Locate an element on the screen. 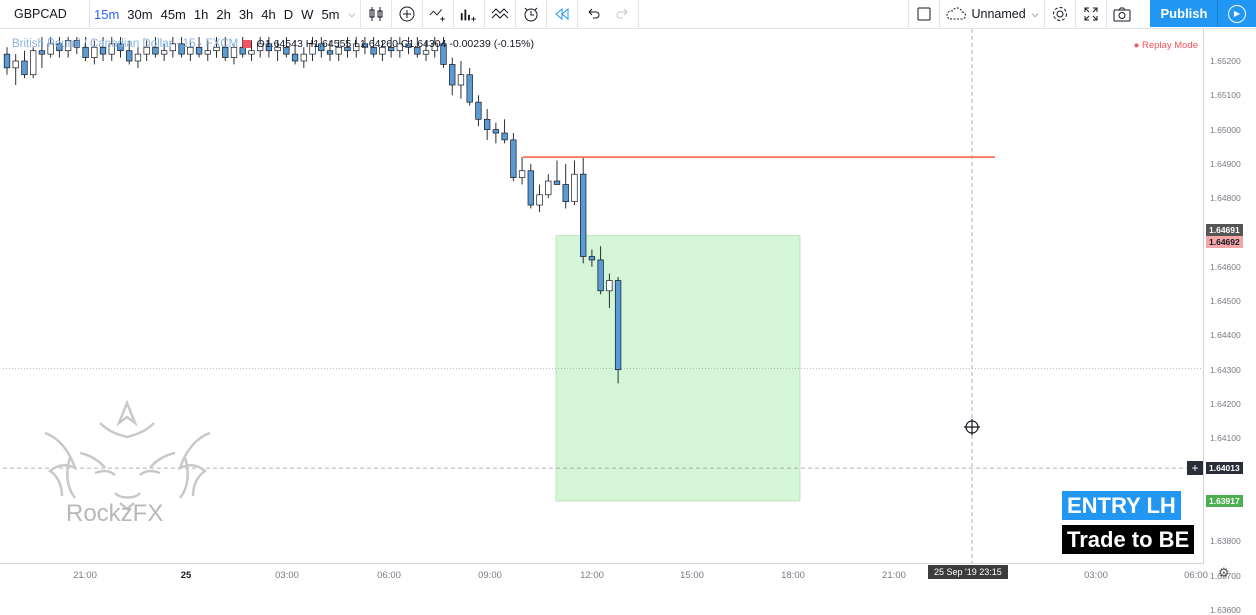  candle-style-icon is located at coordinates (376, 14).